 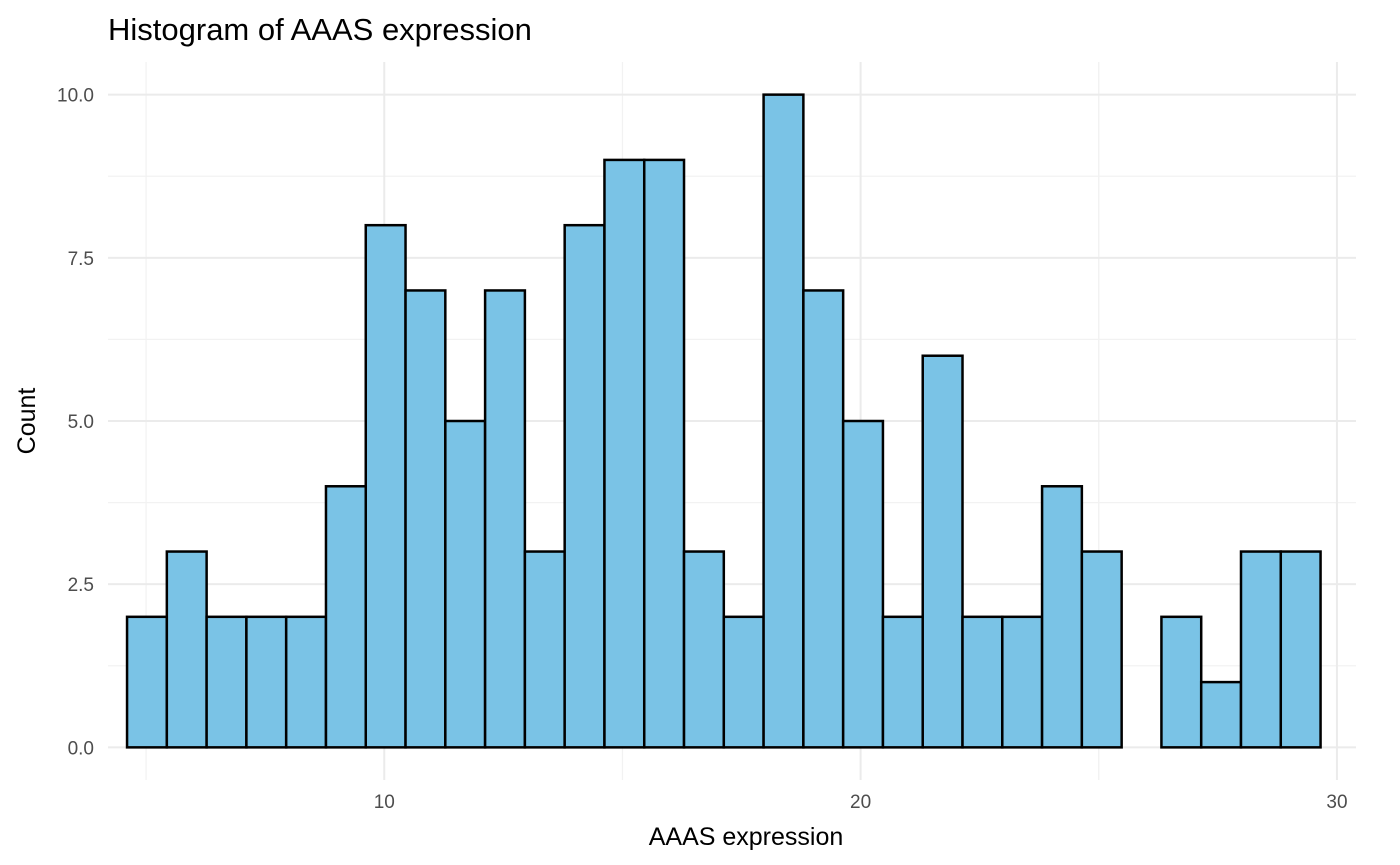 I want to click on y-axis-label: Count, so click(x=27, y=421).